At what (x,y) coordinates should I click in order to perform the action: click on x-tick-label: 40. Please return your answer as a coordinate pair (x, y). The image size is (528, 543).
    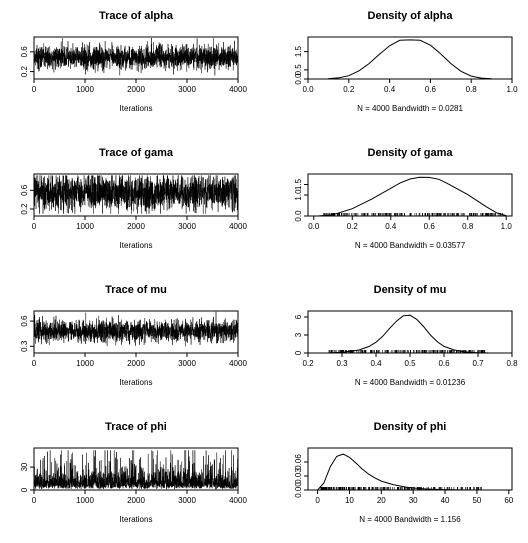
    Looking at the image, I should click on (445, 500).